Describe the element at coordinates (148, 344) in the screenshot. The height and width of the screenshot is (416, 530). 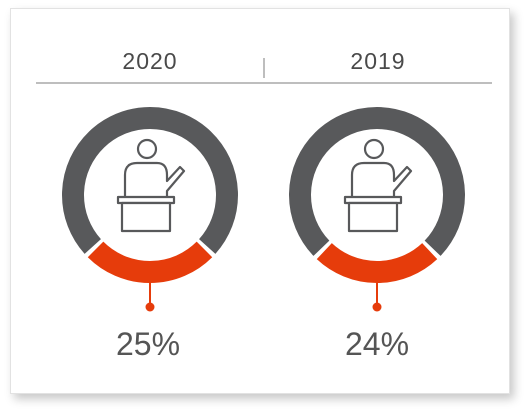
I see `percent-label-2020: 25%` at that location.